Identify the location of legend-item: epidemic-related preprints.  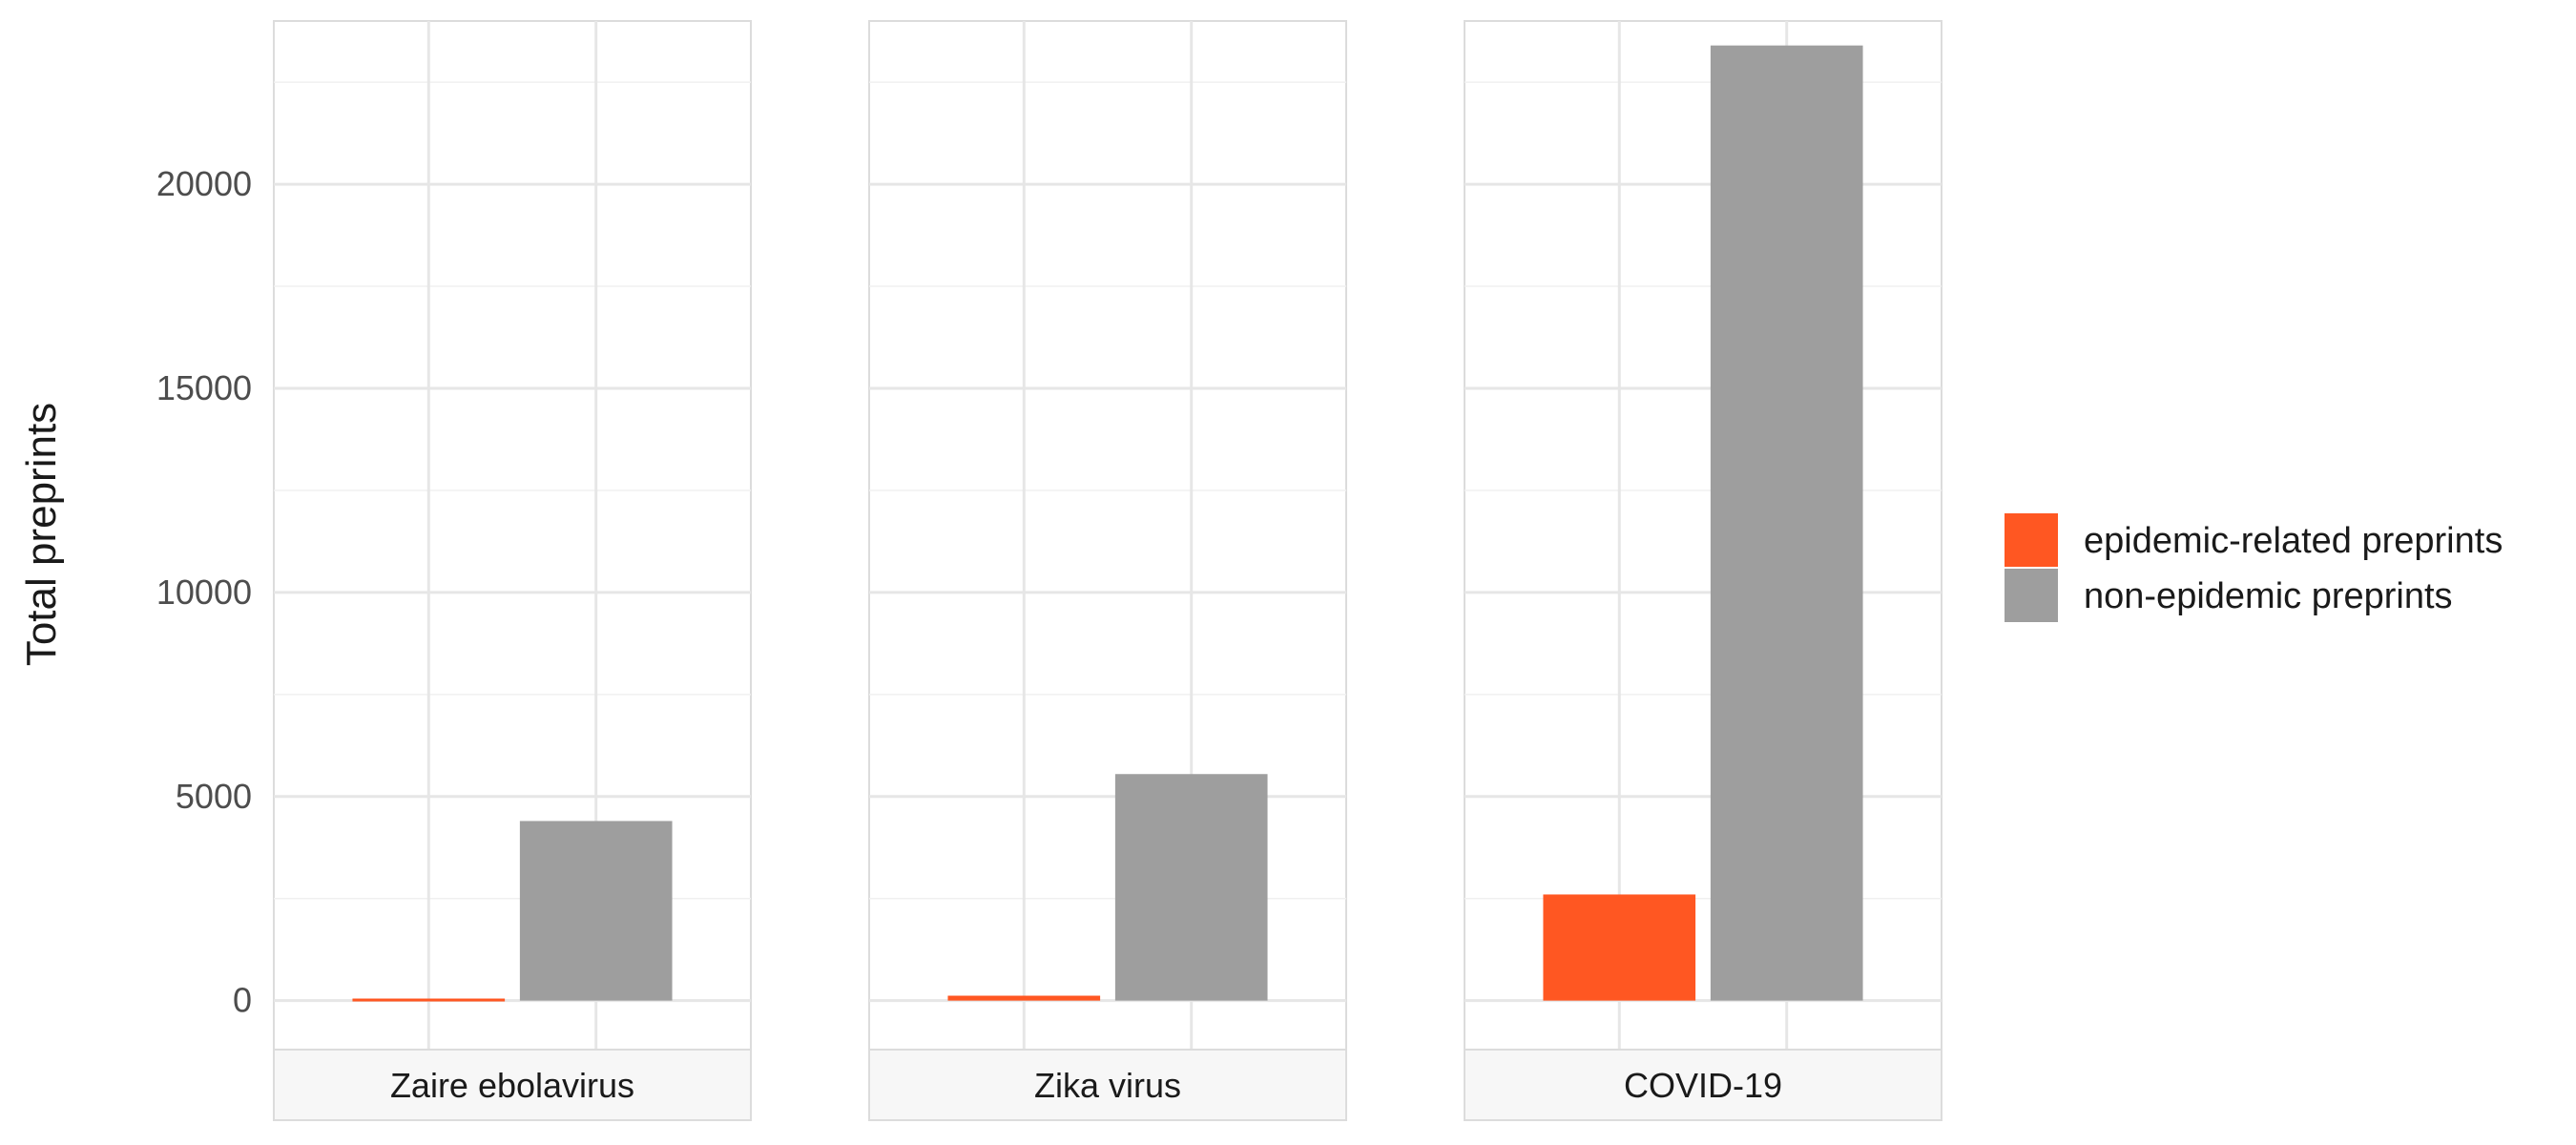
(2253, 540).